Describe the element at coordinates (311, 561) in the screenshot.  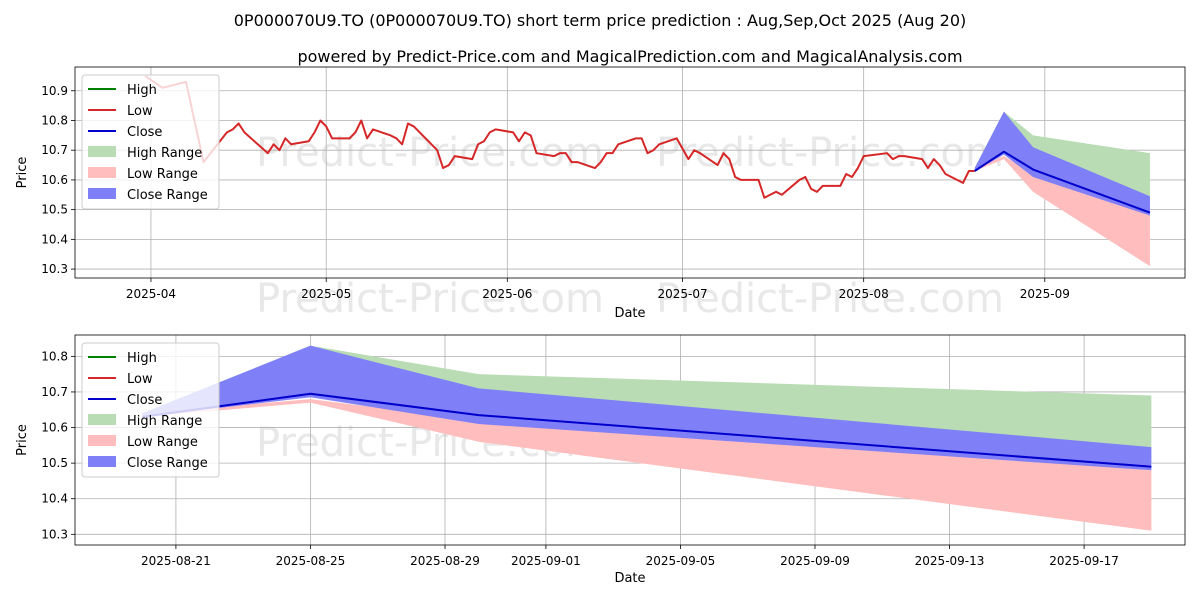
I see `x-tick-label: 2025-08-25` at that location.